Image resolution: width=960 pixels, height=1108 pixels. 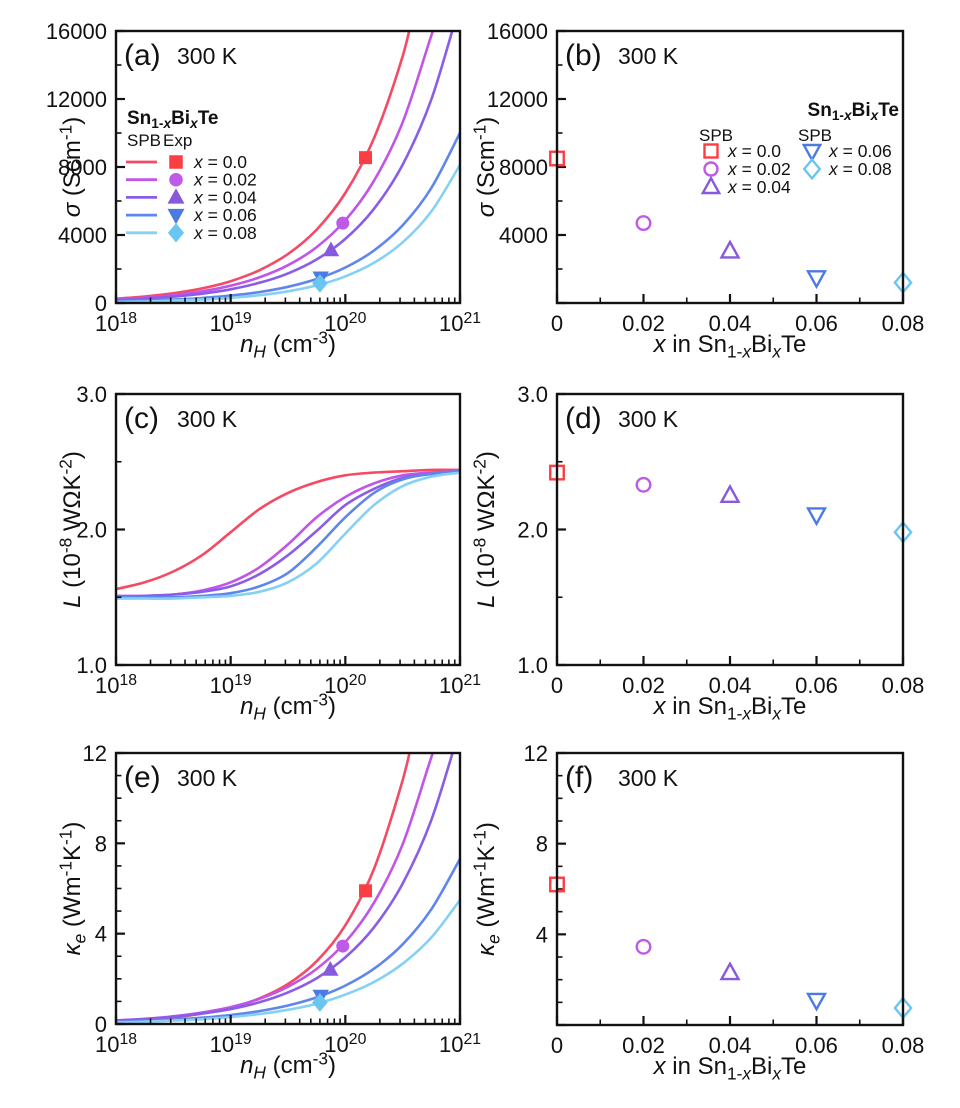 What do you see at coordinates (288, 1065) in the screenshot?
I see `panel-e-xaxis-label: nH (cm-3)` at bounding box center [288, 1065].